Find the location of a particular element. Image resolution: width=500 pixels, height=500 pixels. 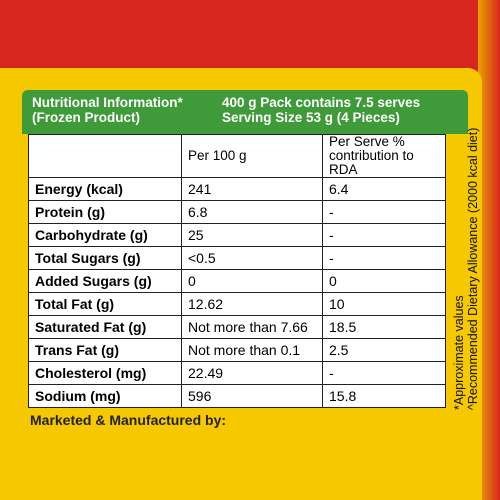

table-row: Protein (g) 6.8- is located at coordinates (237, 212).